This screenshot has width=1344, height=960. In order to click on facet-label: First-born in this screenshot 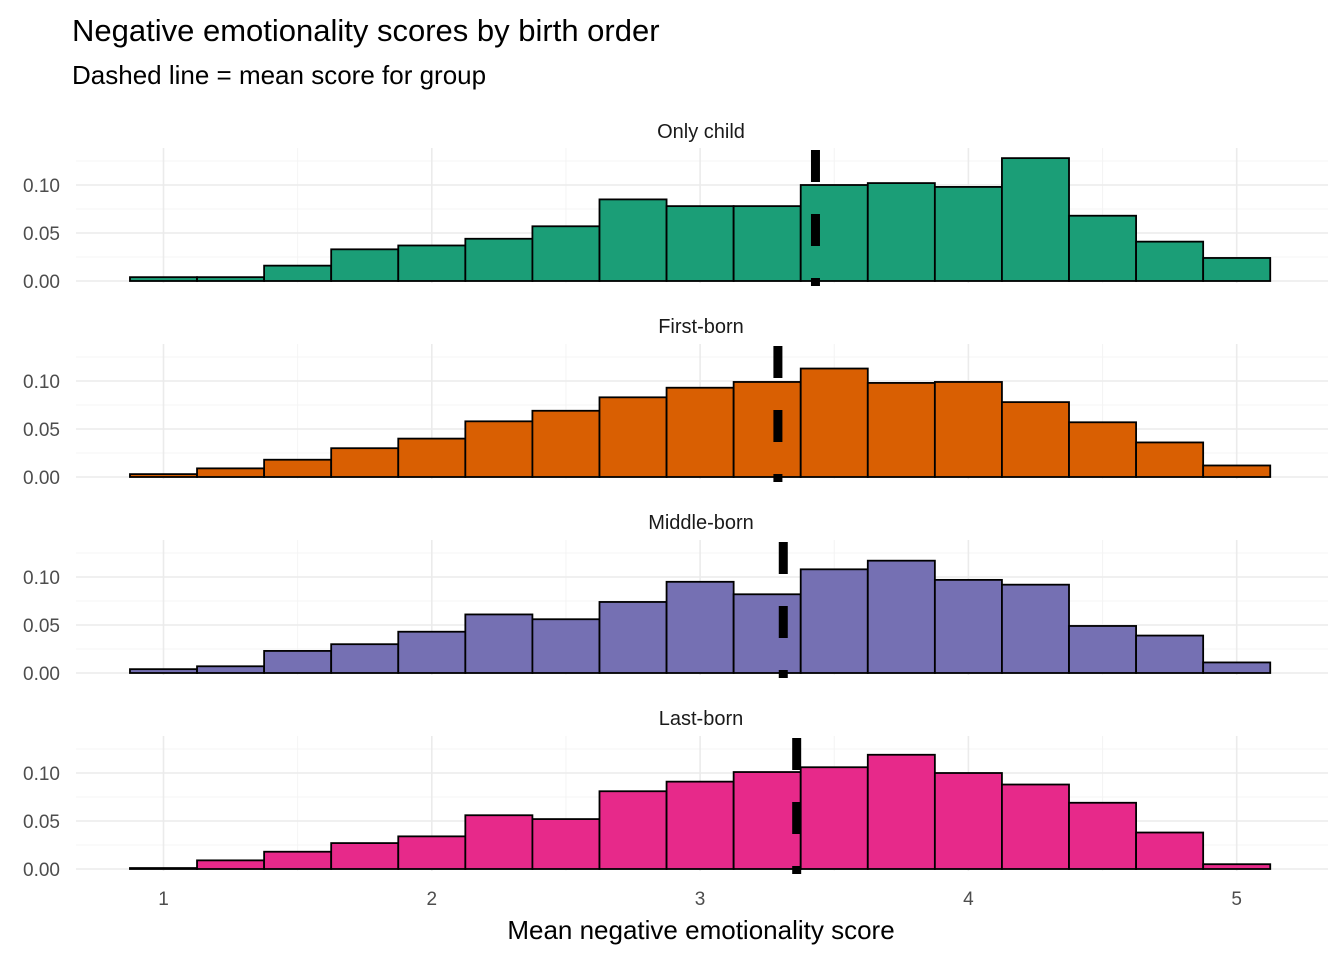, I will do `click(701, 327)`.